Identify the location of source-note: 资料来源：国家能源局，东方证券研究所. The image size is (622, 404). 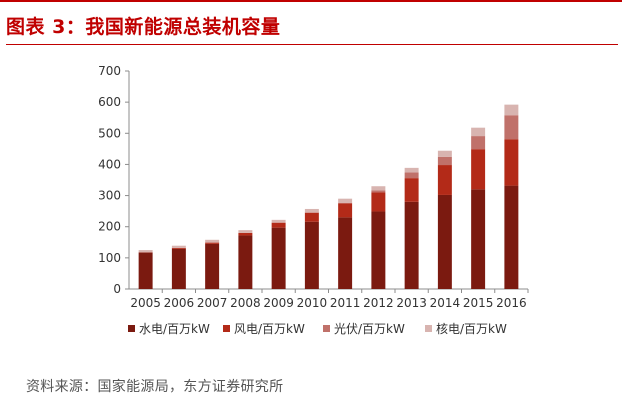
(155, 387).